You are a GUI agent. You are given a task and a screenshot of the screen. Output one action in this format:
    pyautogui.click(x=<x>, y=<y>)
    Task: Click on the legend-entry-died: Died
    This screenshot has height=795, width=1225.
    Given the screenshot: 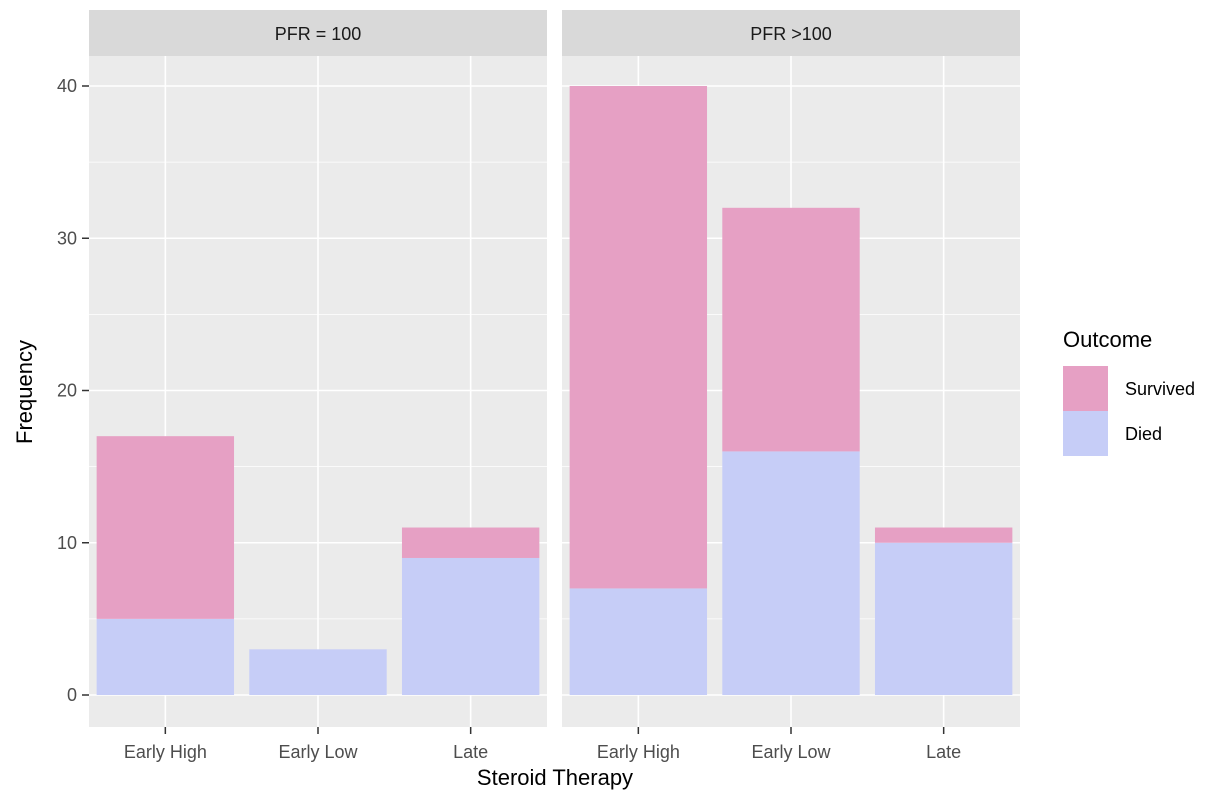 What is the action you would take?
    pyautogui.click(x=1112, y=433)
    